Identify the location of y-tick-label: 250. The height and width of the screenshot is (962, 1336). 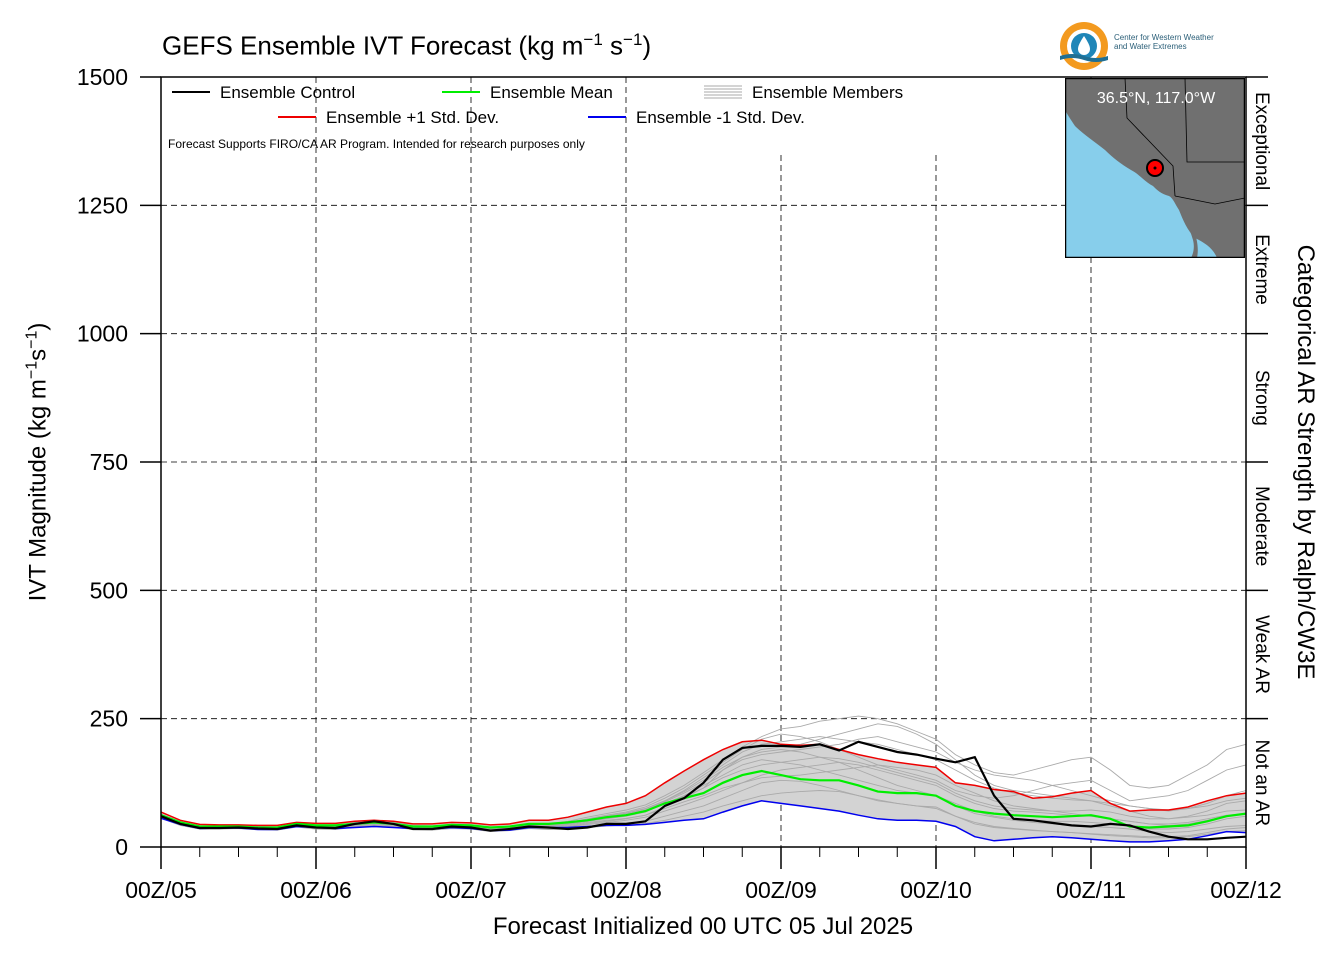
(109, 719).